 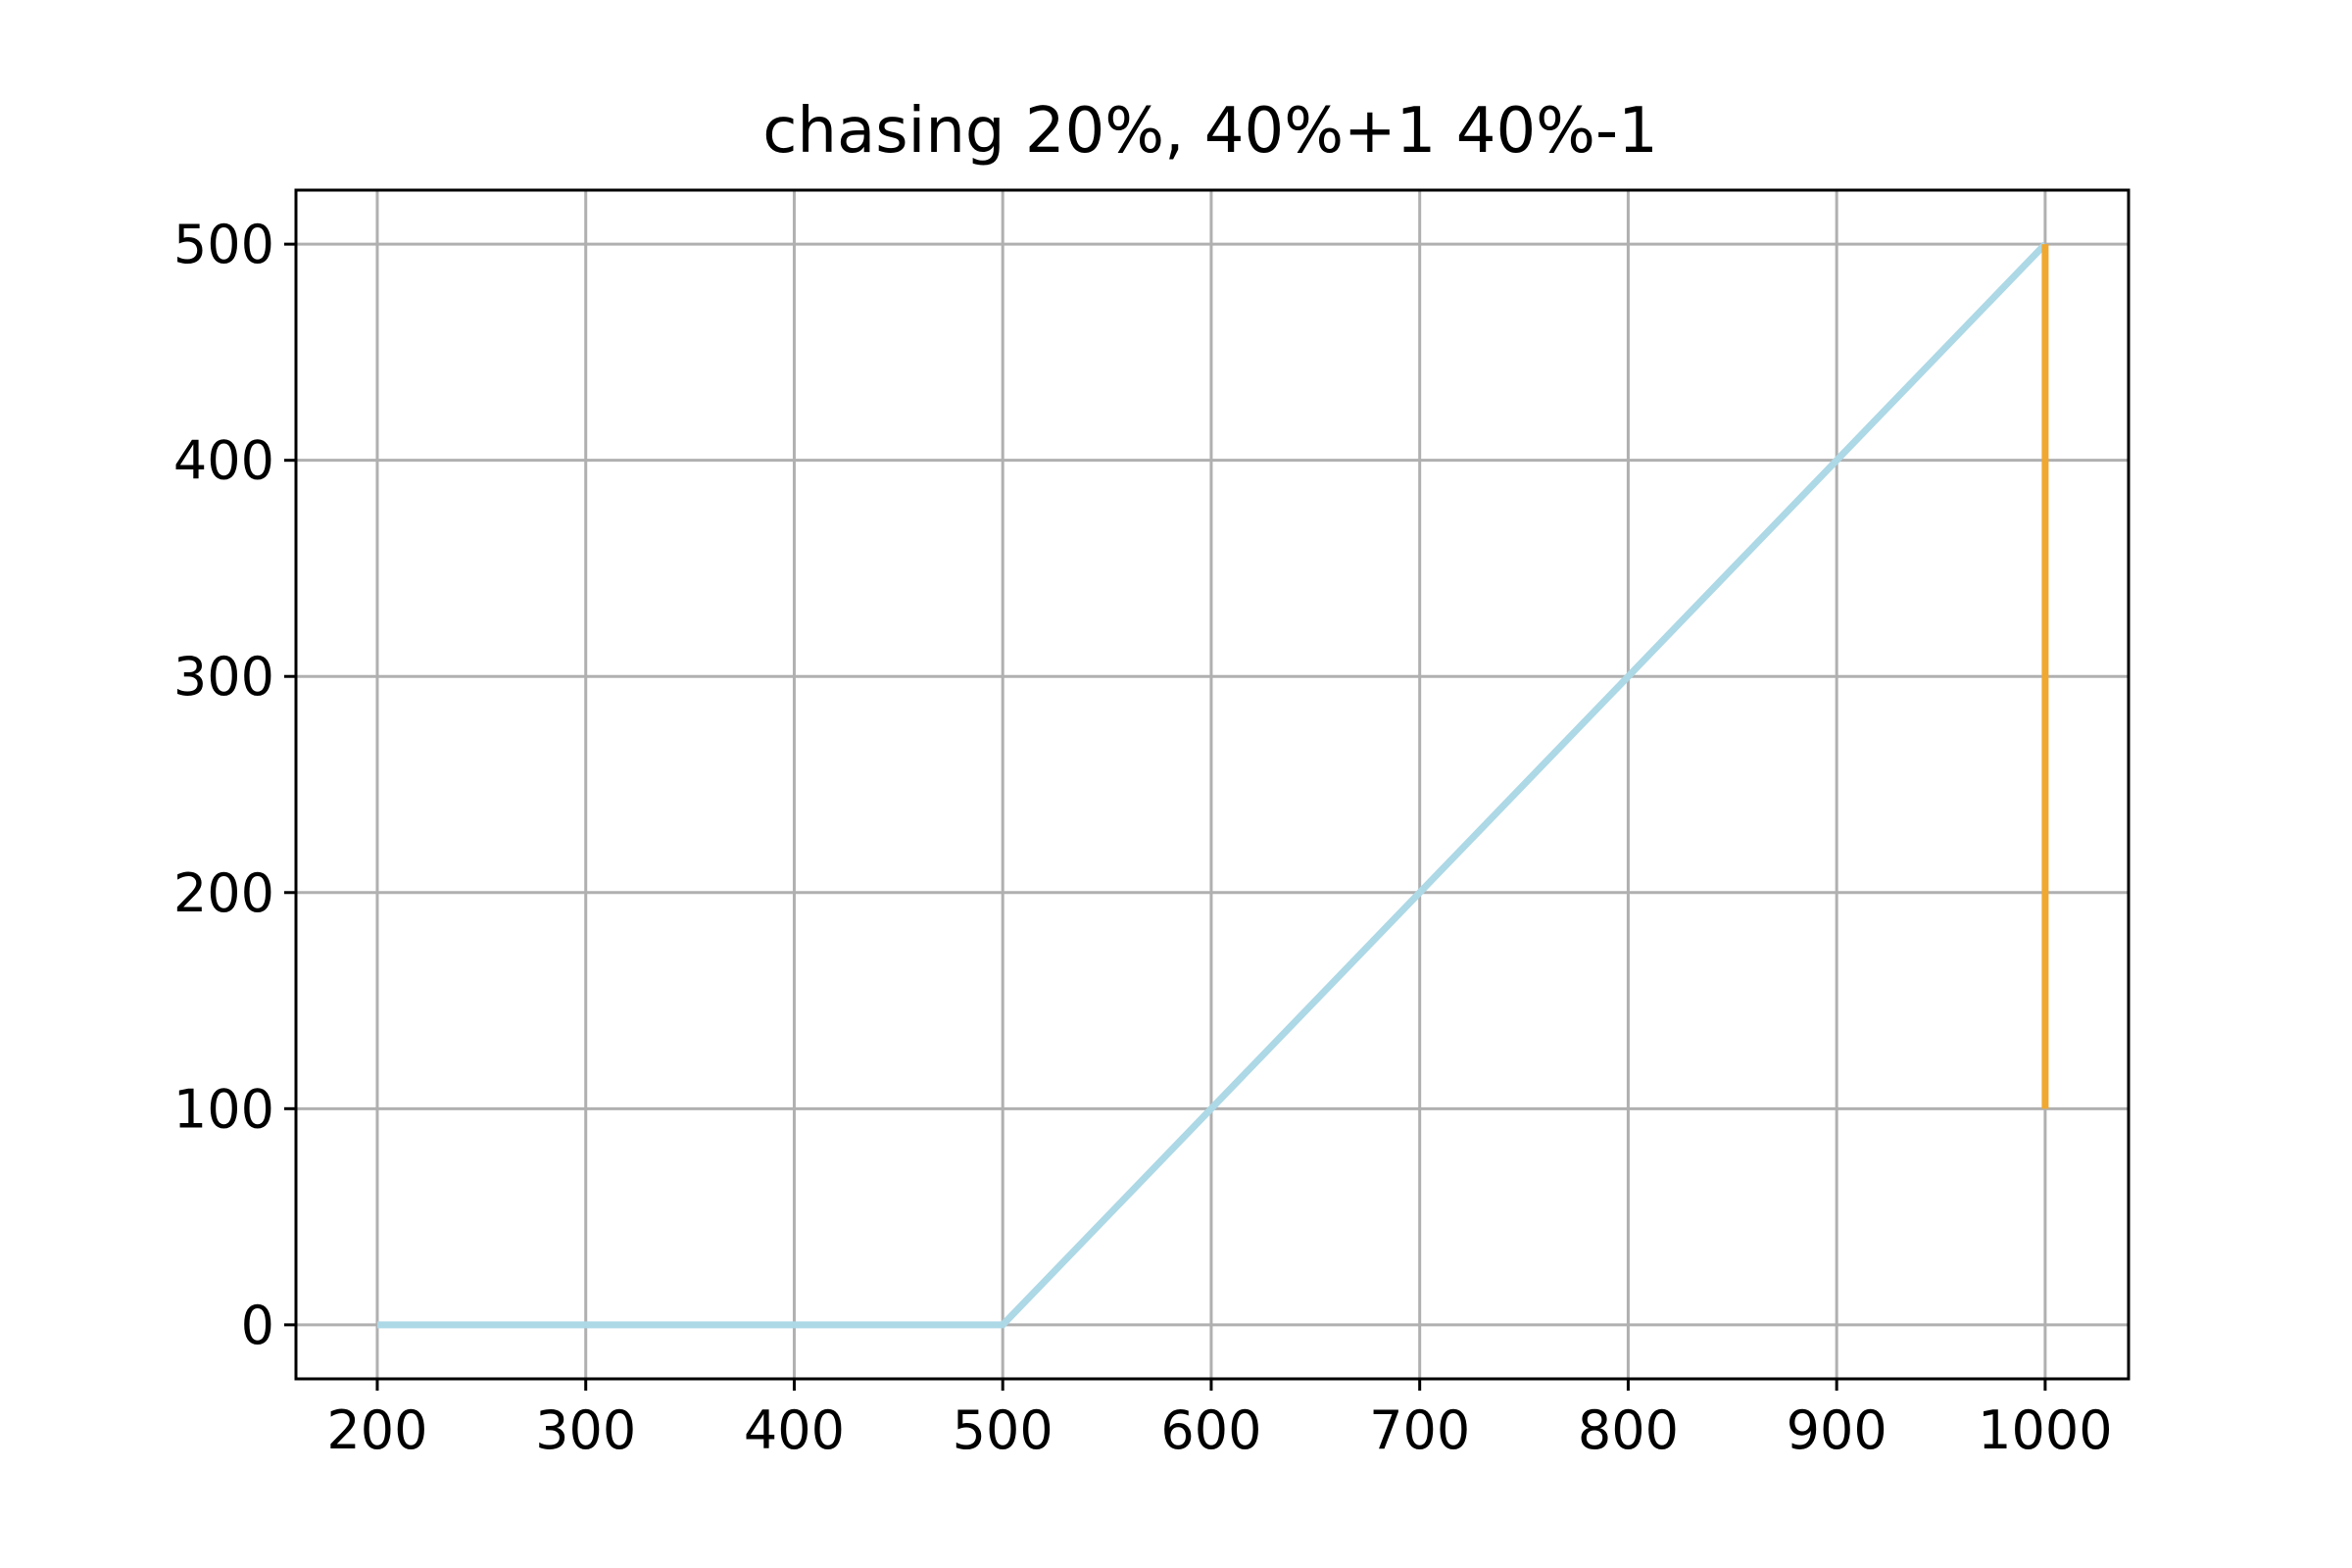 I want to click on x-tick-label: 800, so click(x=1628, y=1430).